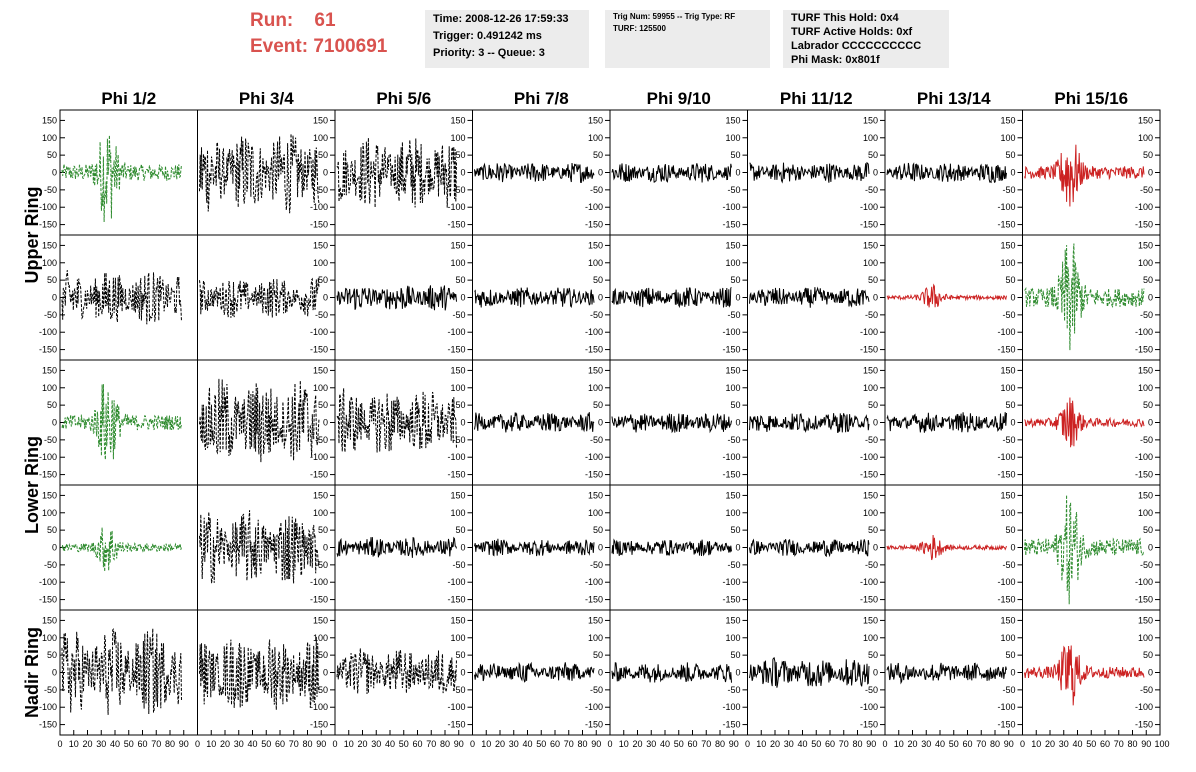 This screenshot has width=1196, height=772. I want to click on x-tick-label: 30, so click(651, 744).